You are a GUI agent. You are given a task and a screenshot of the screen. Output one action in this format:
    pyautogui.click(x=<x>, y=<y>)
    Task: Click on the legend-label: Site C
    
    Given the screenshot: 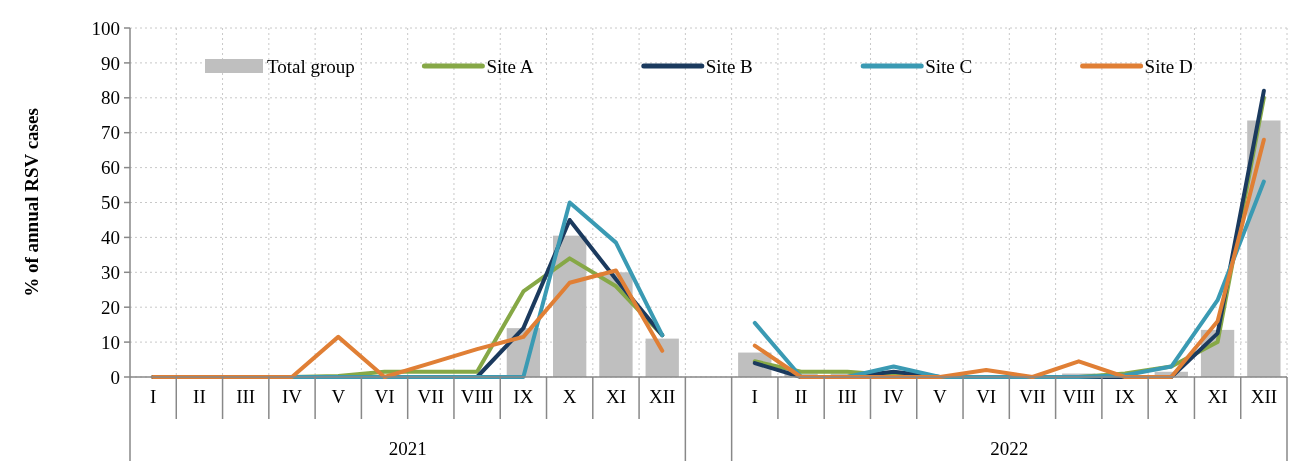 What is the action you would take?
    pyautogui.click(x=949, y=66)
    